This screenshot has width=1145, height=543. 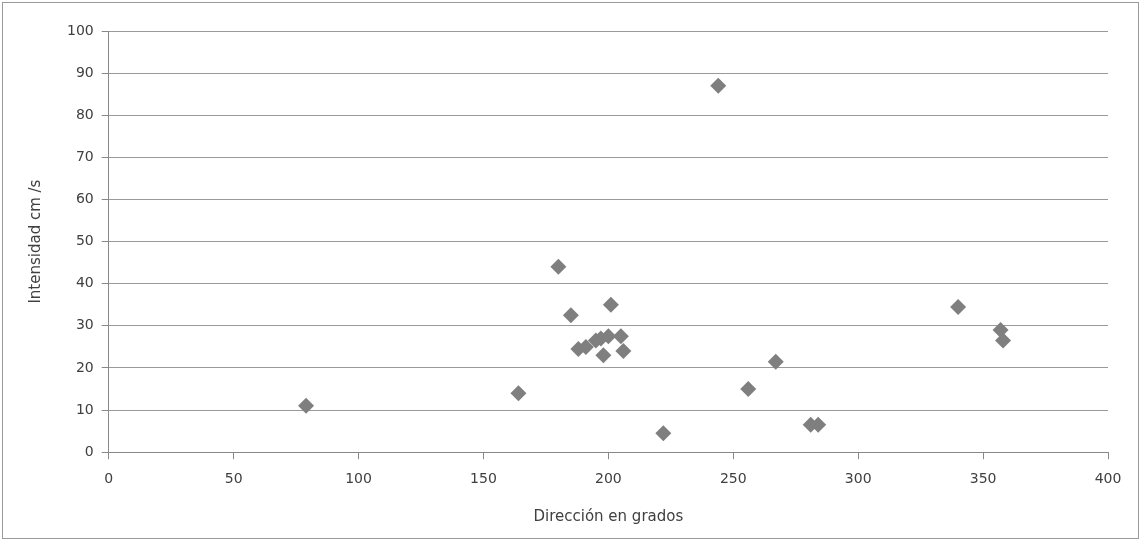 What do you see at coordinates (80, 29) in the screenshot?
I see `y-tick-label: 100` at bounding box center [80, 29].